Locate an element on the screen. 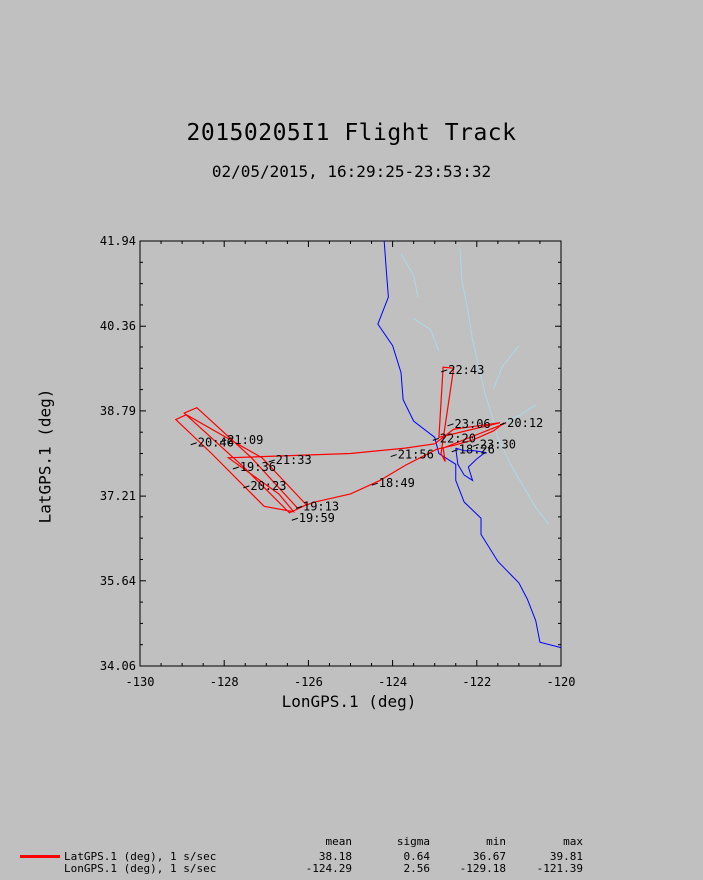 The image size is (703, 880). stats-row-label: LatGPS.1 (deg), 1 s/sec is located at coordinates (140, 856).